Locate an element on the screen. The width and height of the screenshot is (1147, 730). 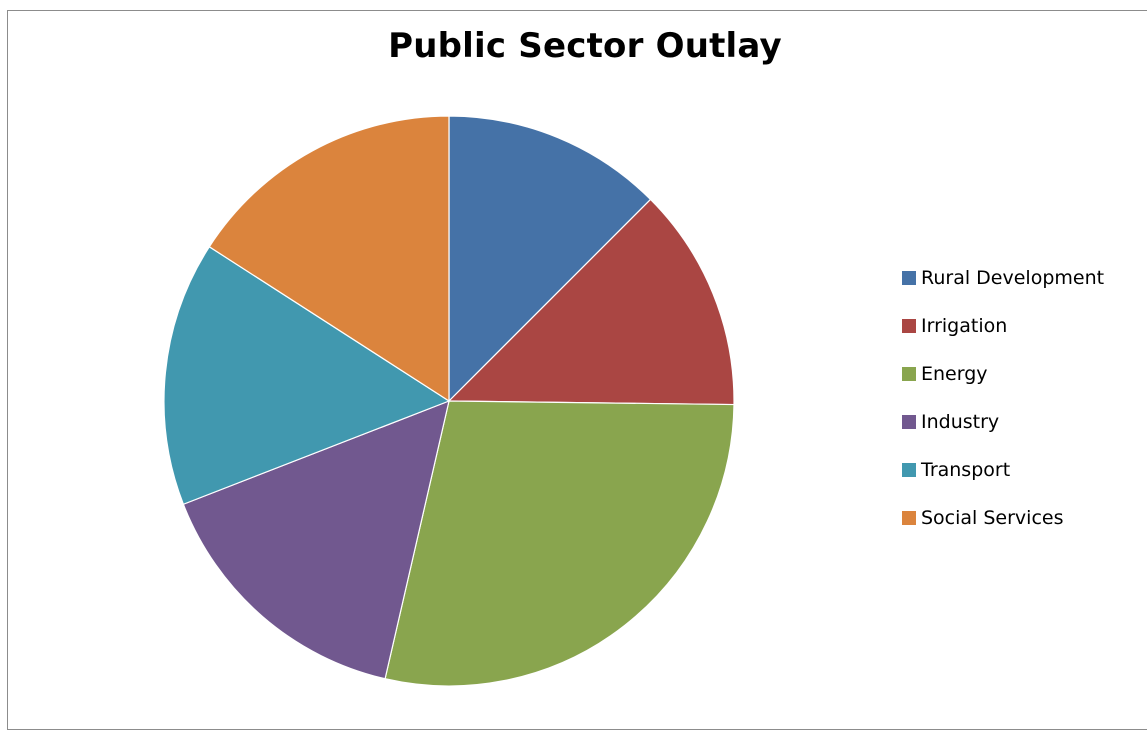
legend-label: Industry is located at coordinates (960, 422).